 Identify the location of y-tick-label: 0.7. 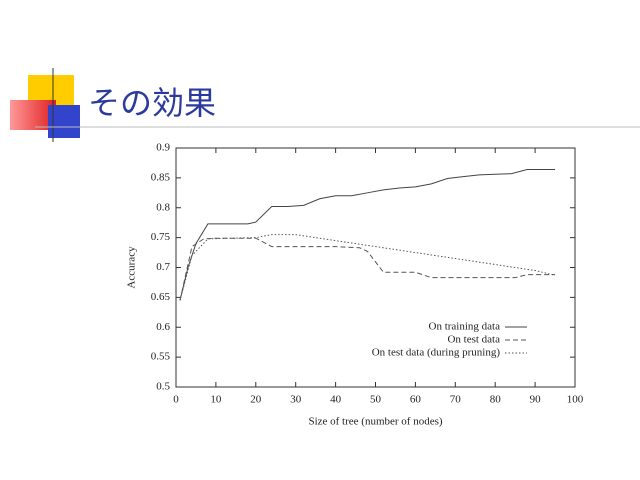
(163, 267).